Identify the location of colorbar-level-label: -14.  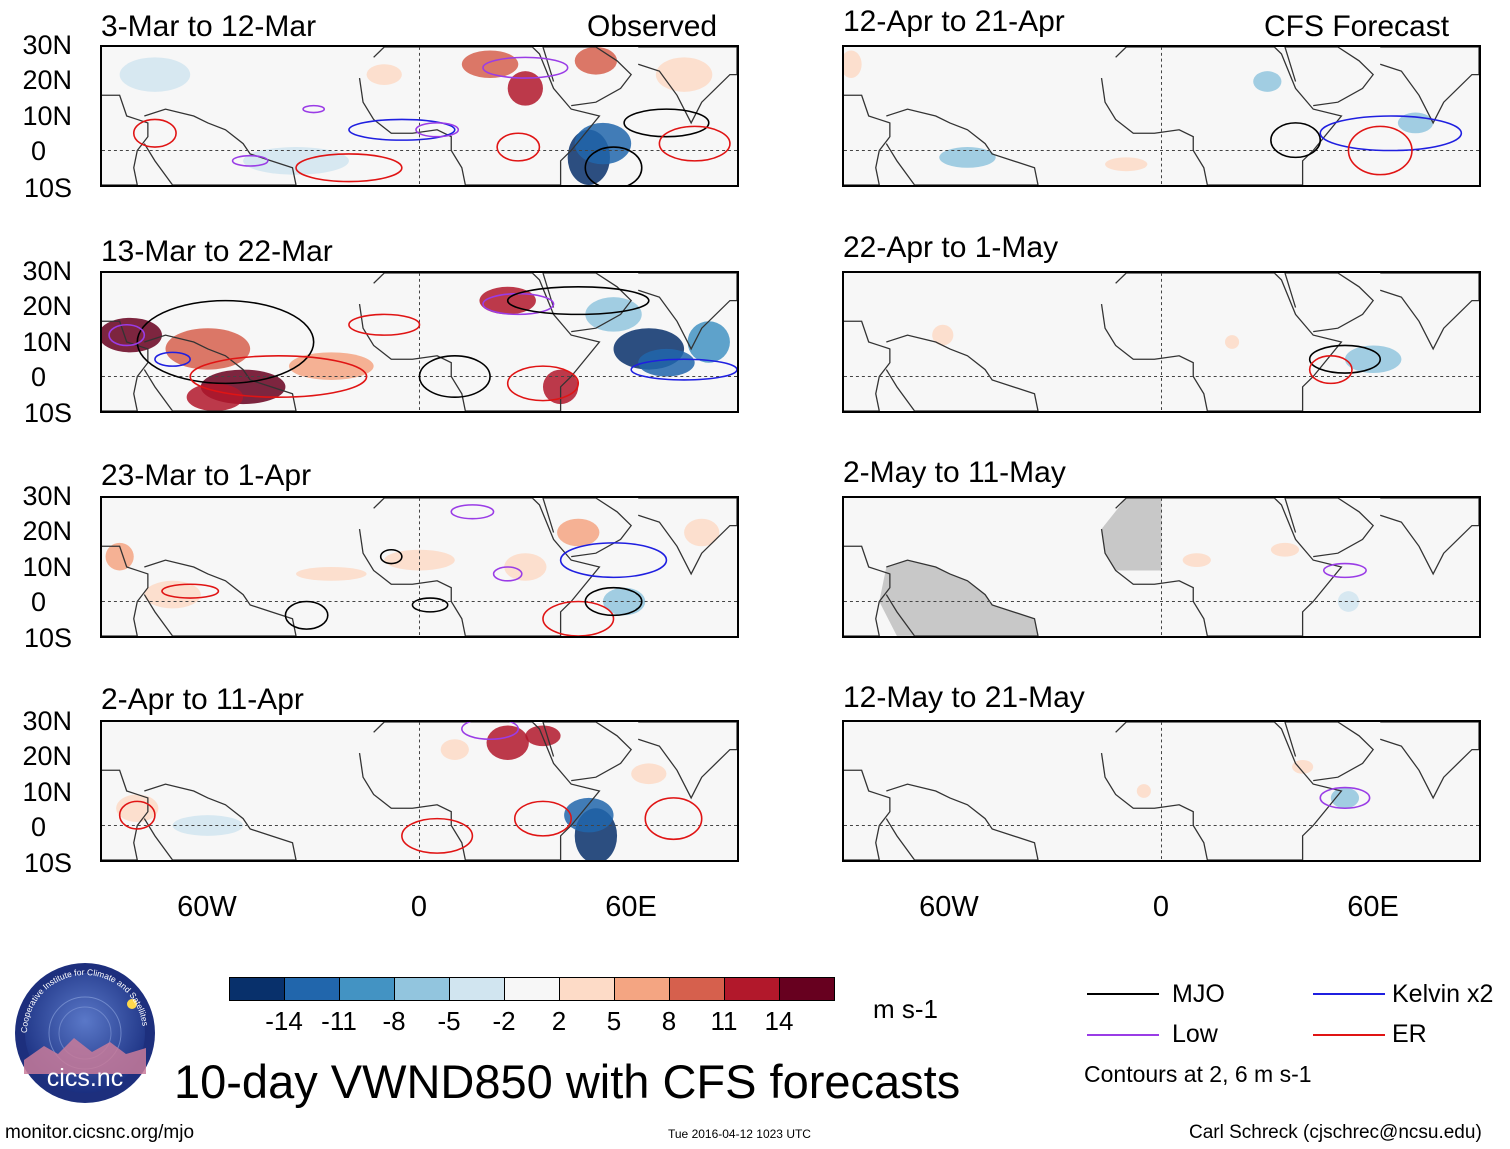
(284, 1021).